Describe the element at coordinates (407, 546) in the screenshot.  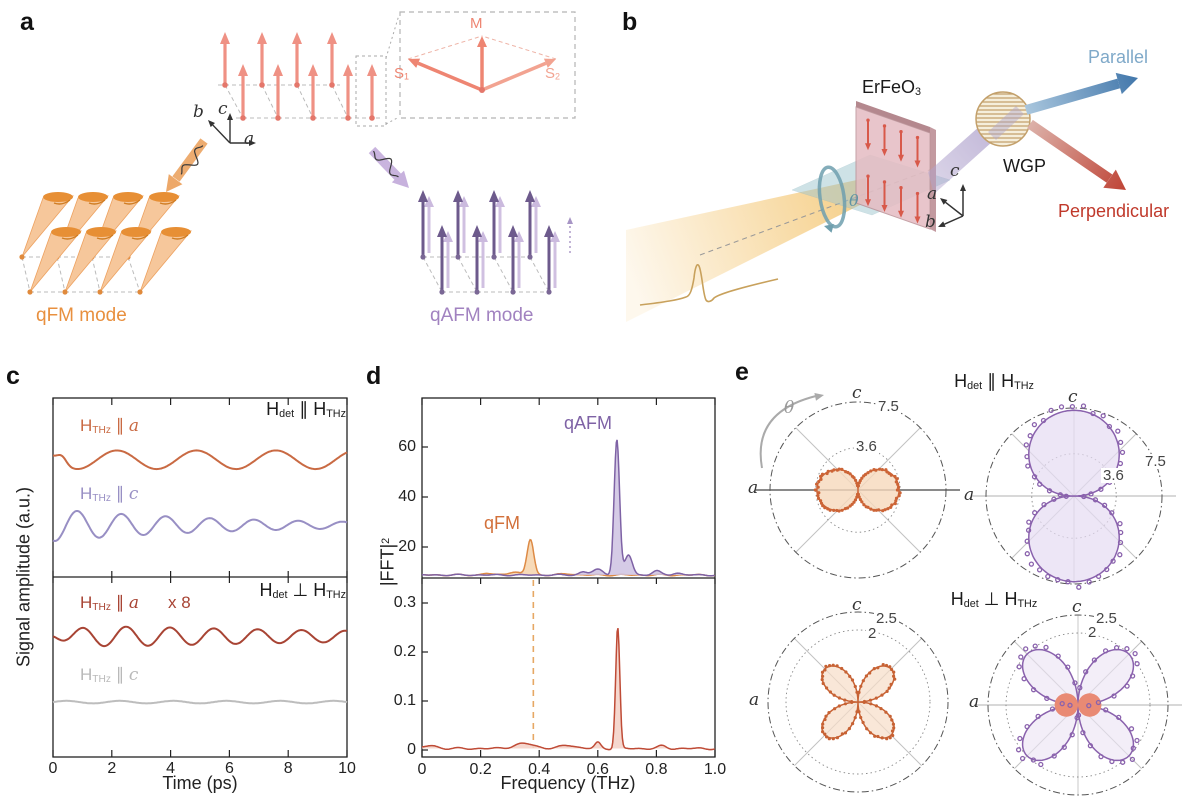
I see `d-ytick-top-20: 20` at that location.